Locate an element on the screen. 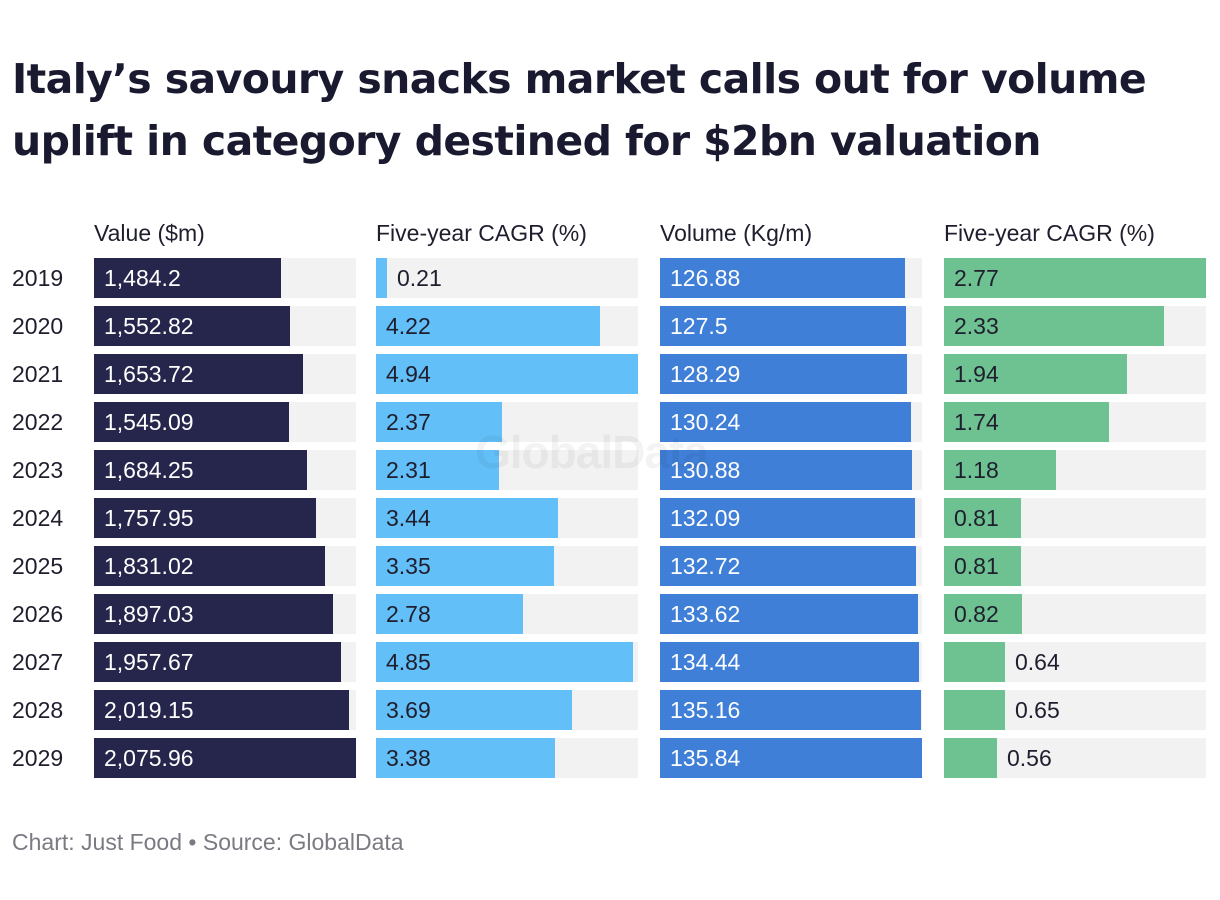 This screenshot has width=1220, height=900. data-label: 130.88 is located at coordinates (705, 470).